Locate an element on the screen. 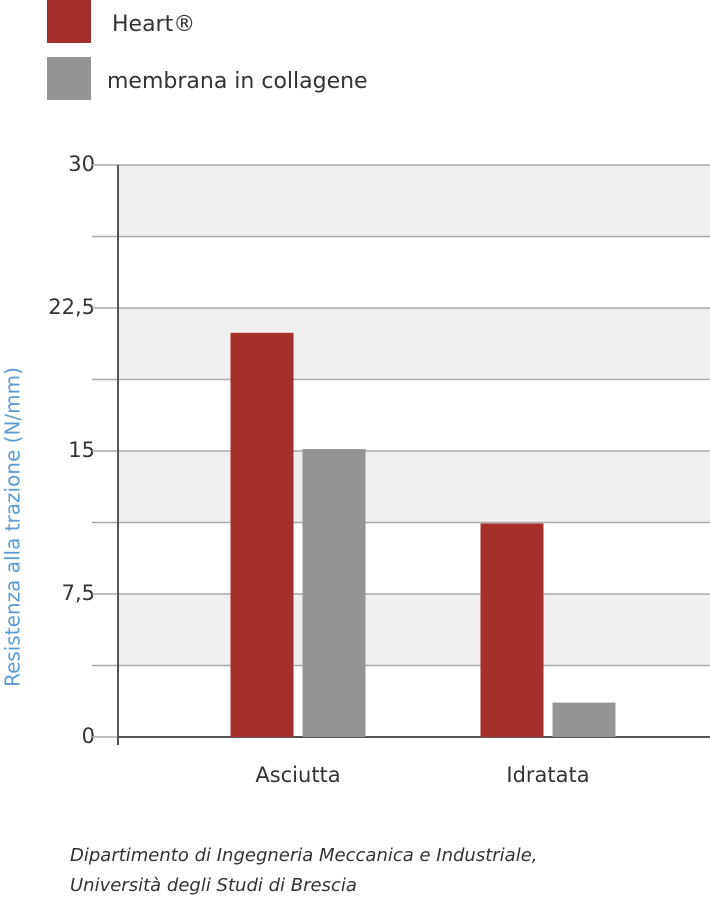 Image resolution: width=710 pixels, height=903 pixels. legend-label: Heart® is located at coordinates (153, 24).